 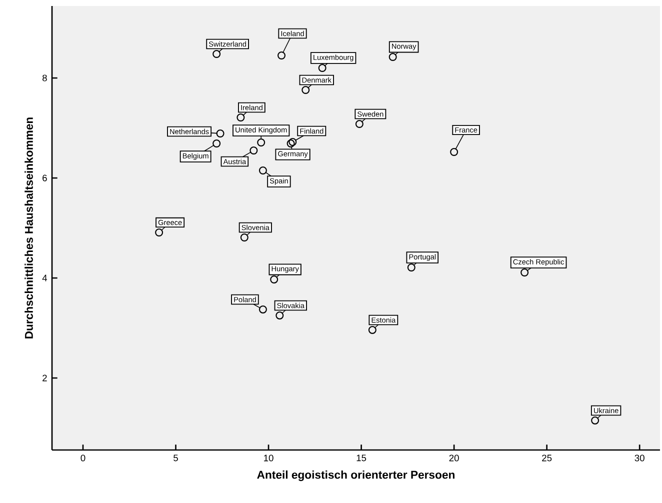 What do you see at coordinates (269, 458) in the screenshot?
I see `x-tick-label: 10` at bounding box center [269, 458].